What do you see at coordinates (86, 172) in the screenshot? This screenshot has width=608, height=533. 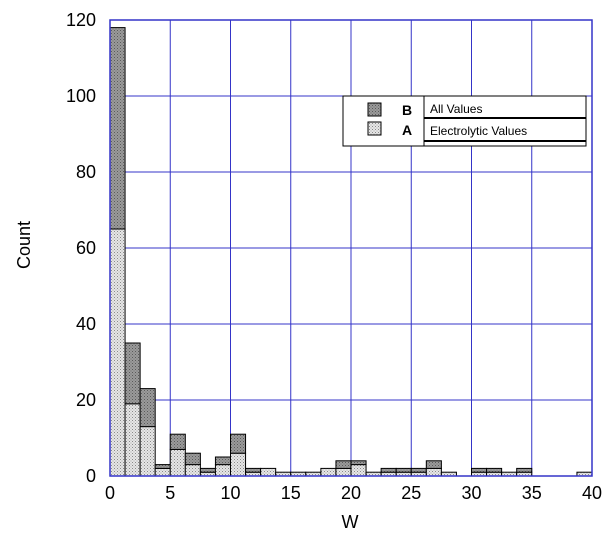 I see `y-tick-label-4: 80` at bounding box center [86, 172].